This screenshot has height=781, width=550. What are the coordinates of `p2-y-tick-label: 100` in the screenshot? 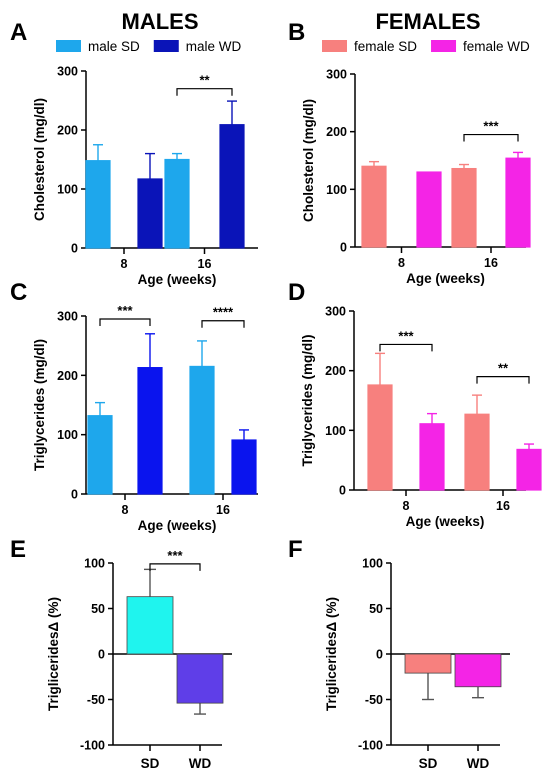 It's located at (67, 435).